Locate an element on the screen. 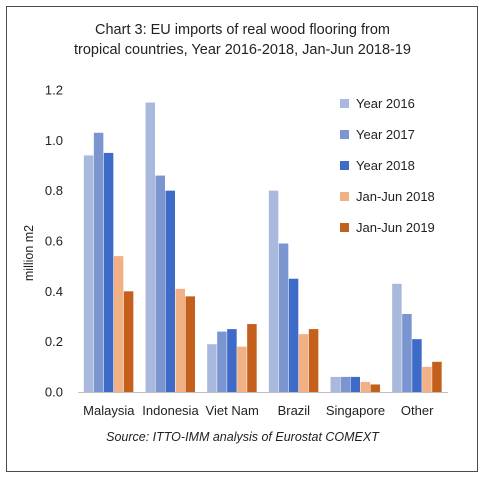 The image size is (485, 479). x-tick-label: Viet Nam is located at coordinates (232, 410).